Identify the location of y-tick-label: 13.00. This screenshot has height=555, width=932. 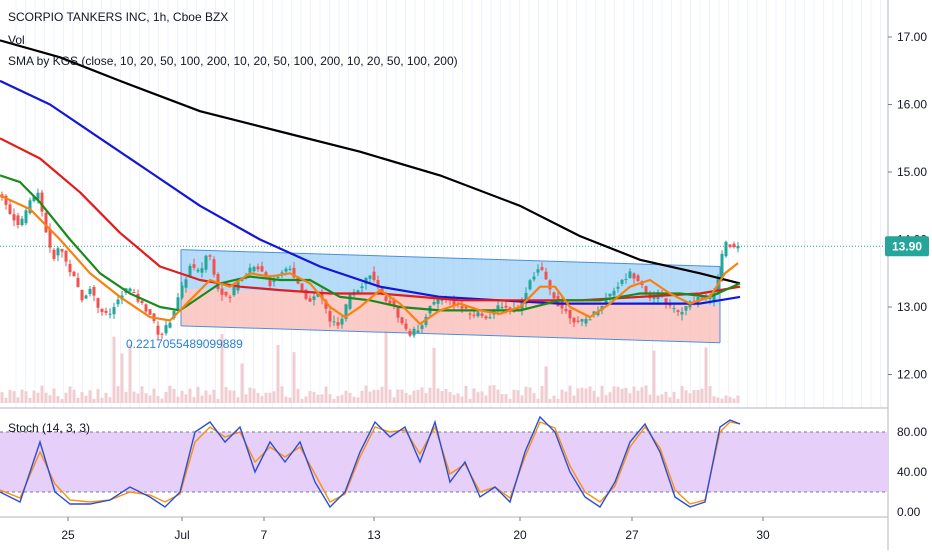
(912, 307).